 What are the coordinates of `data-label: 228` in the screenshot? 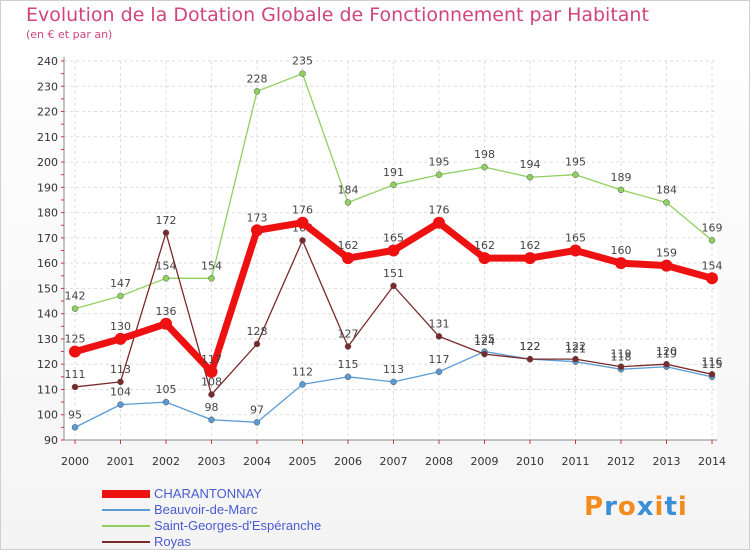 It's located at (257, 78).